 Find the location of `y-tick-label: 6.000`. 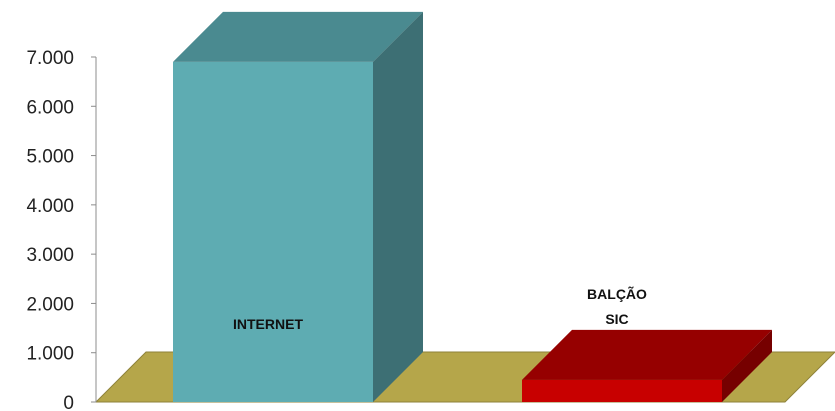

y-tick-label: 6.000 is located at coordinates (50, 107).